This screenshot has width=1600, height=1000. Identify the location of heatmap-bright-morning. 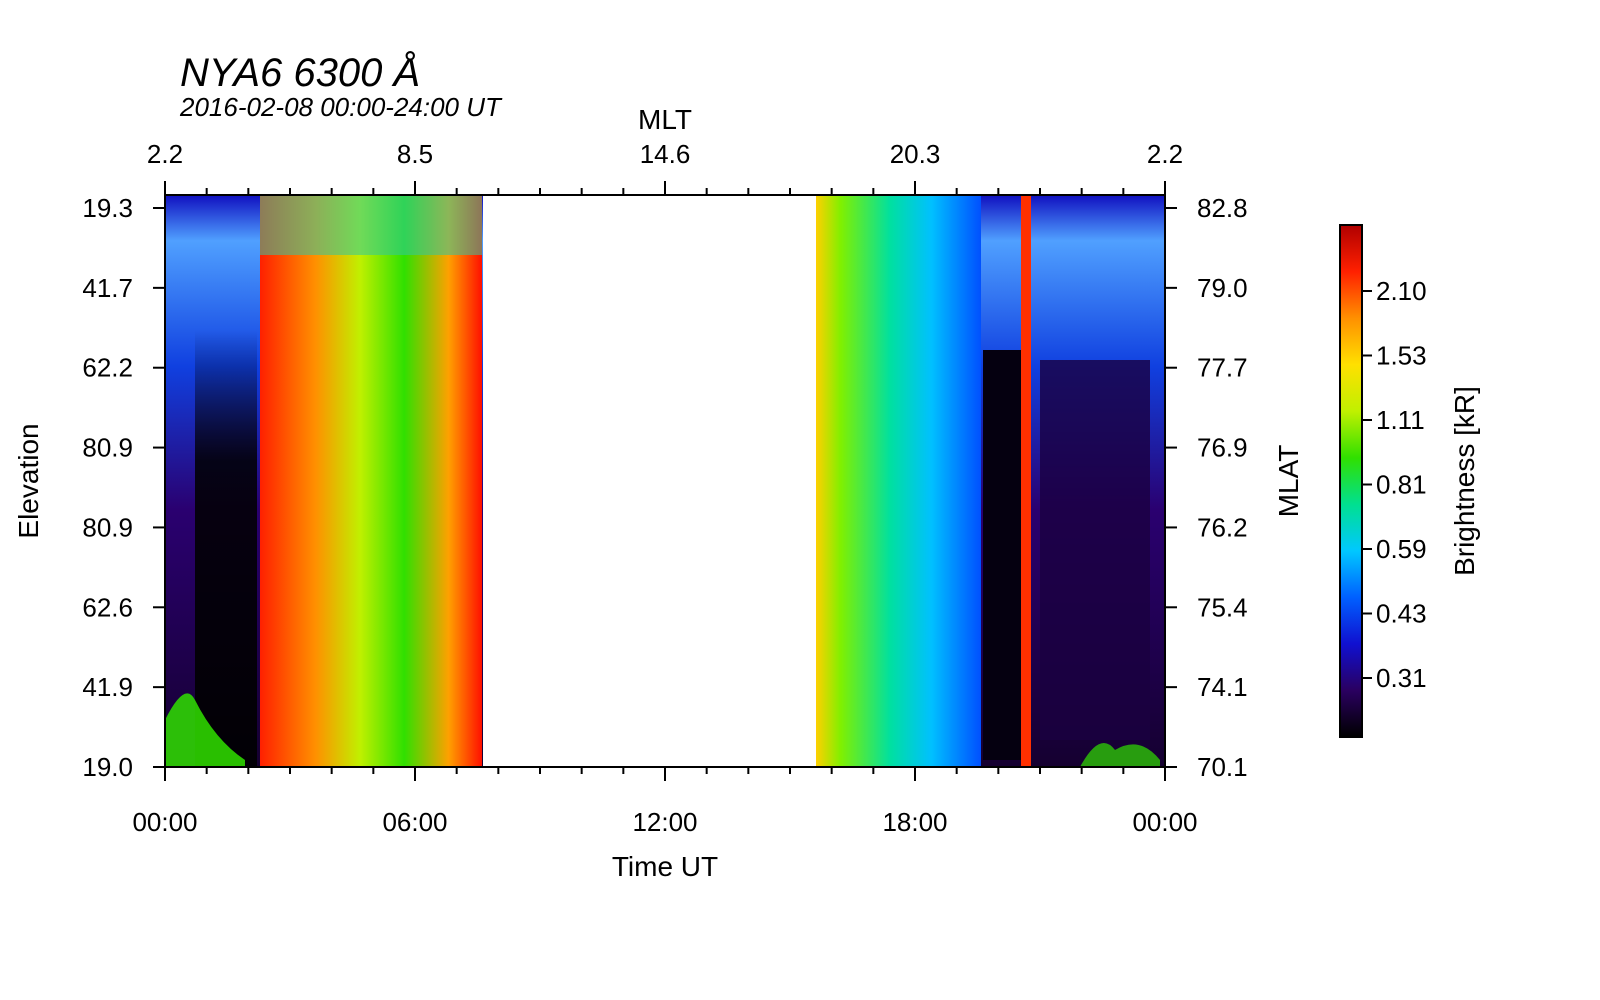
(371, 481).